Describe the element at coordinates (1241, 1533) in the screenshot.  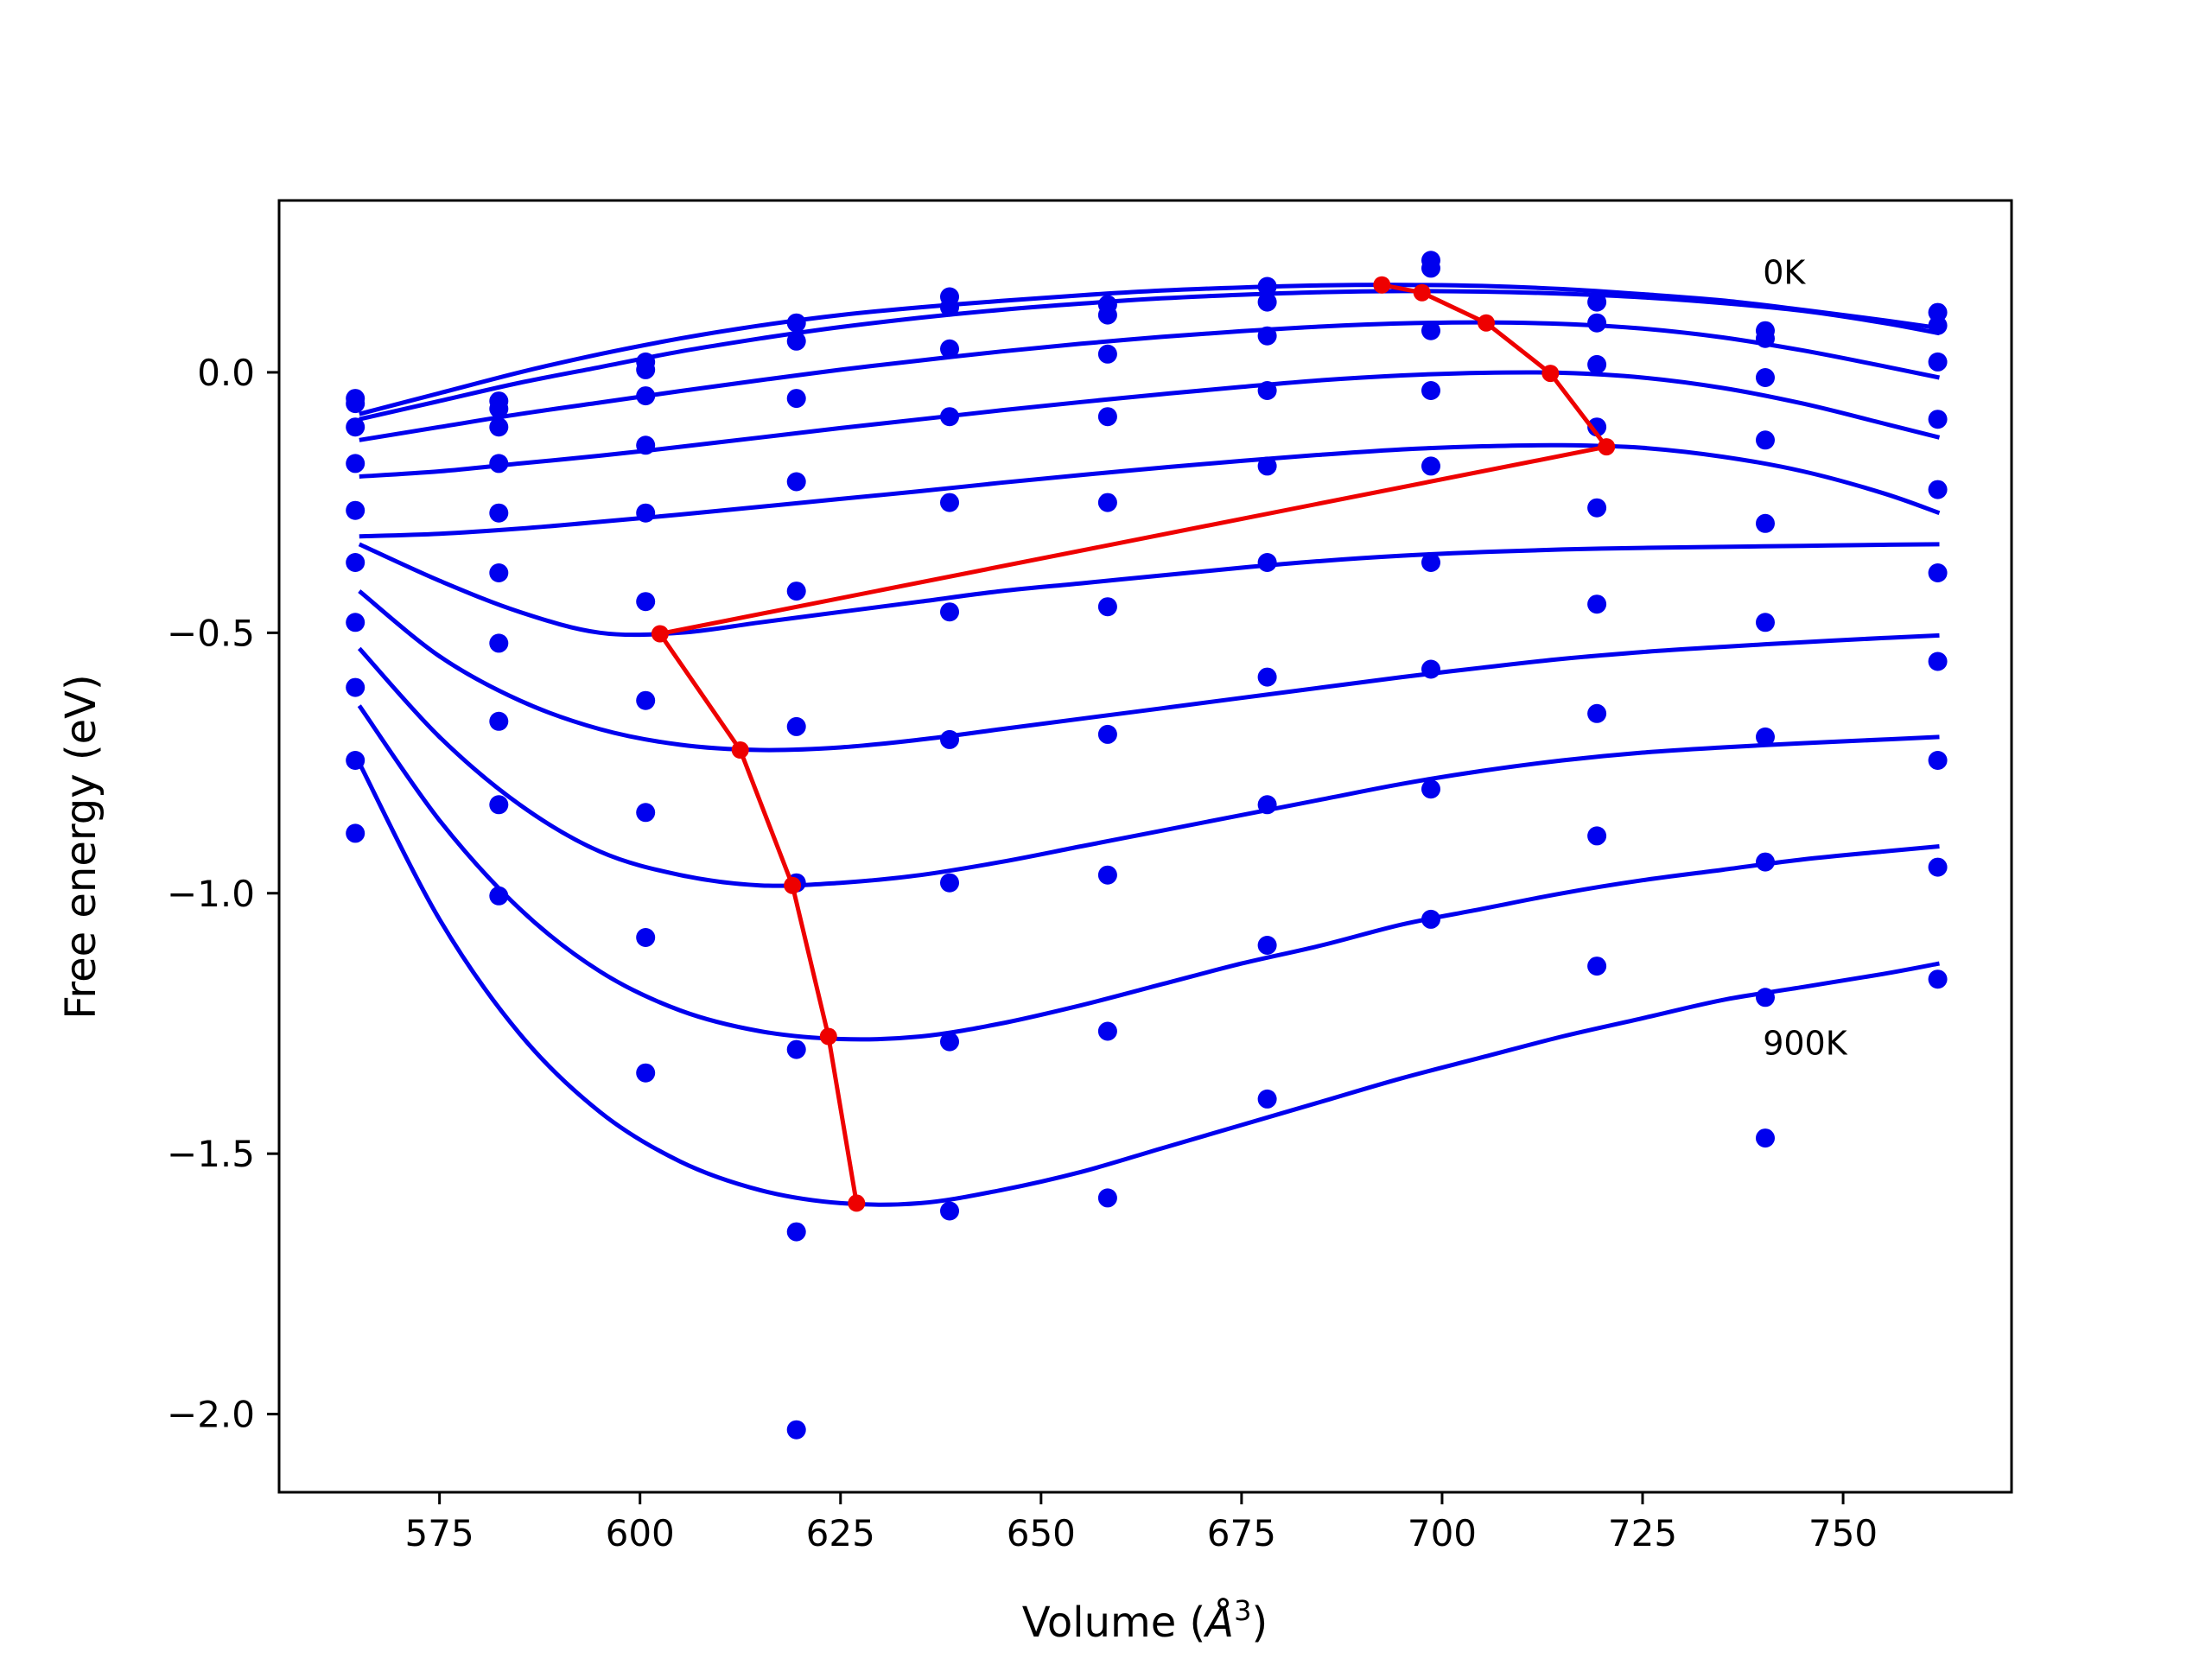
I see `x-tick-label-4: 675` at that location.